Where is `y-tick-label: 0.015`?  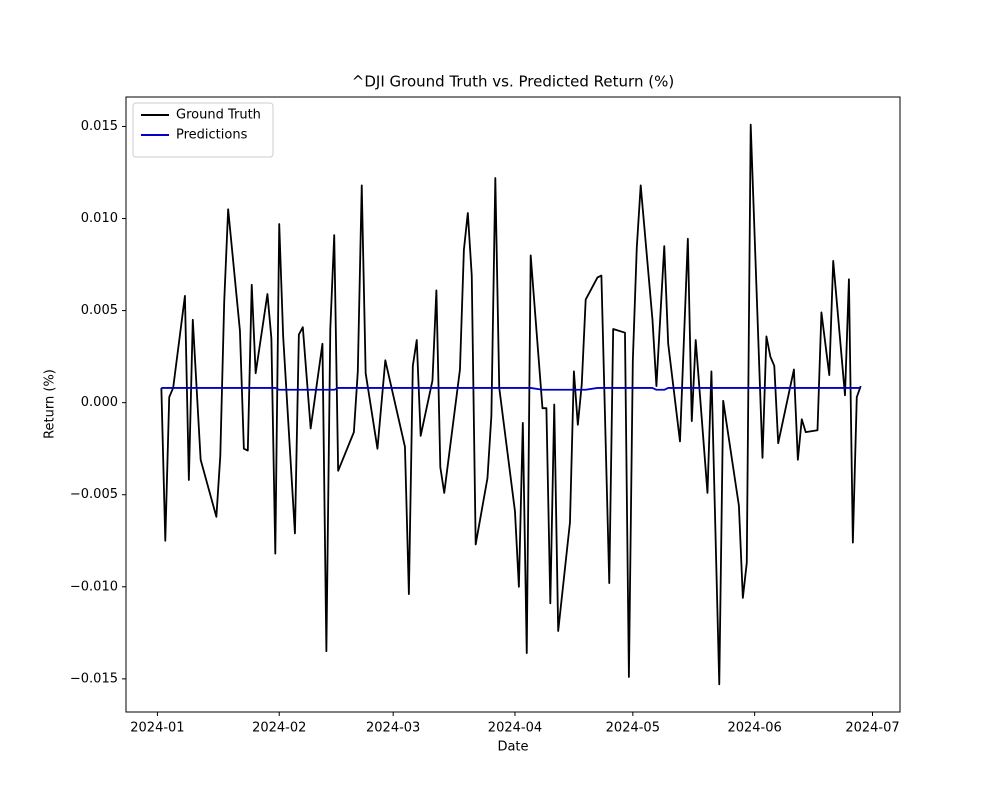
y-tick-label: 0.015 is located at coordinates (99, 126).